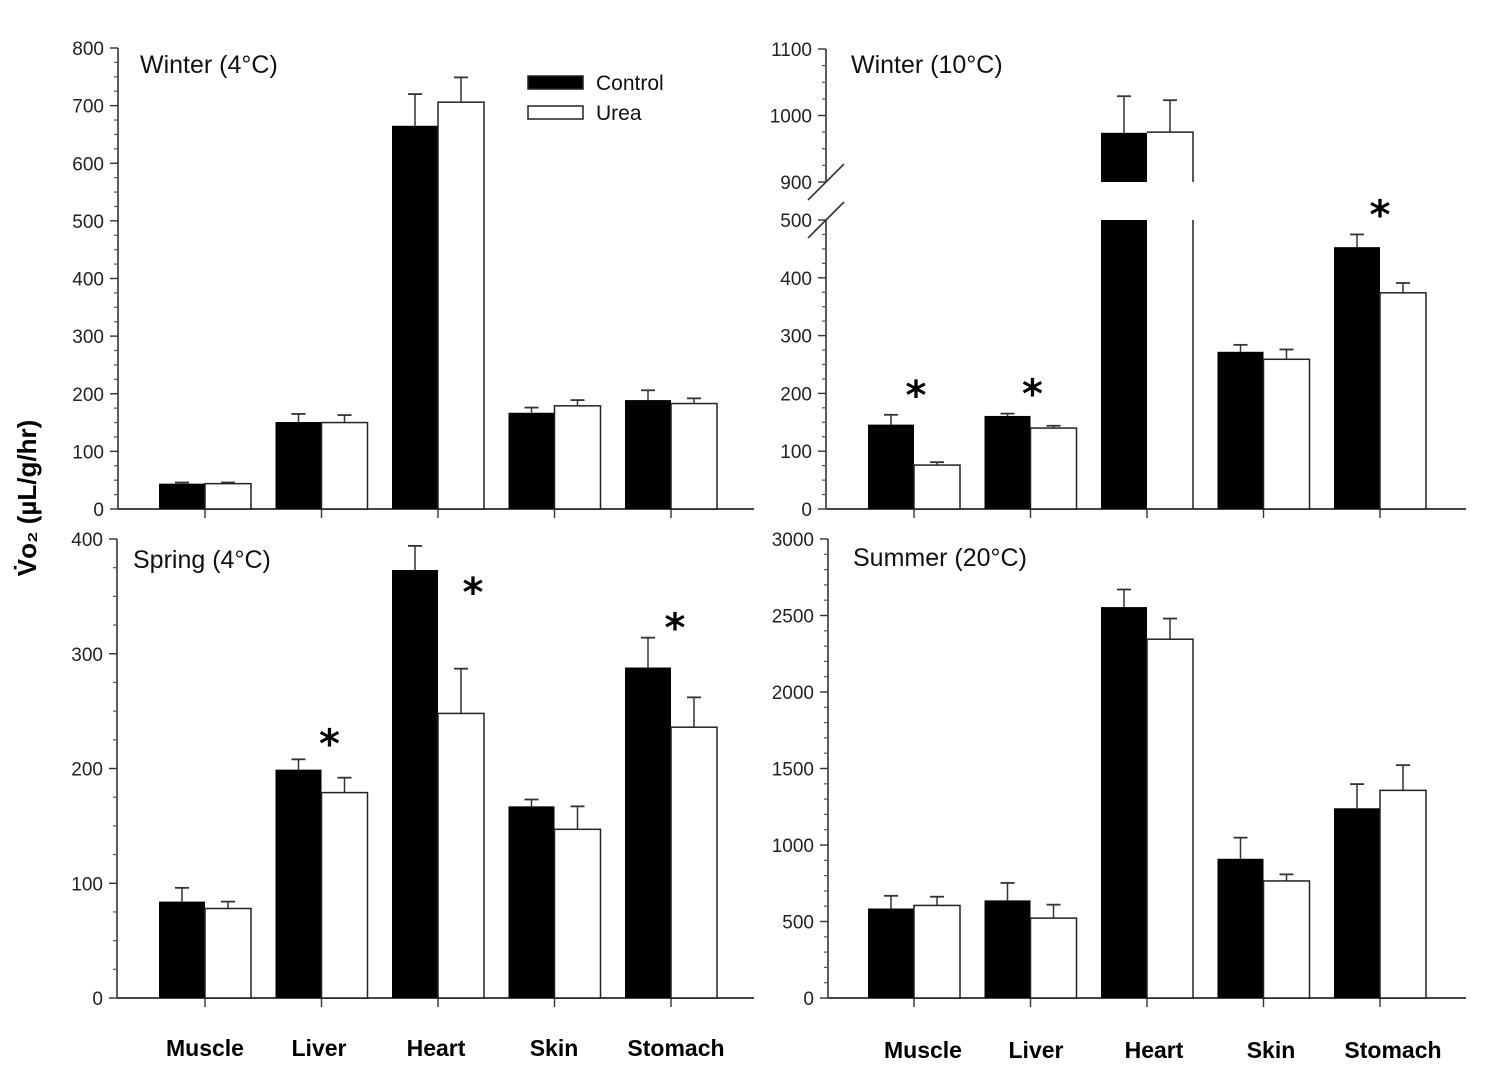 The height and width of the screenshot is (1075, 1490). Describe the element at coordinates (555, 112) in the screenshot. I see `legend-swatch-urea` at that location.